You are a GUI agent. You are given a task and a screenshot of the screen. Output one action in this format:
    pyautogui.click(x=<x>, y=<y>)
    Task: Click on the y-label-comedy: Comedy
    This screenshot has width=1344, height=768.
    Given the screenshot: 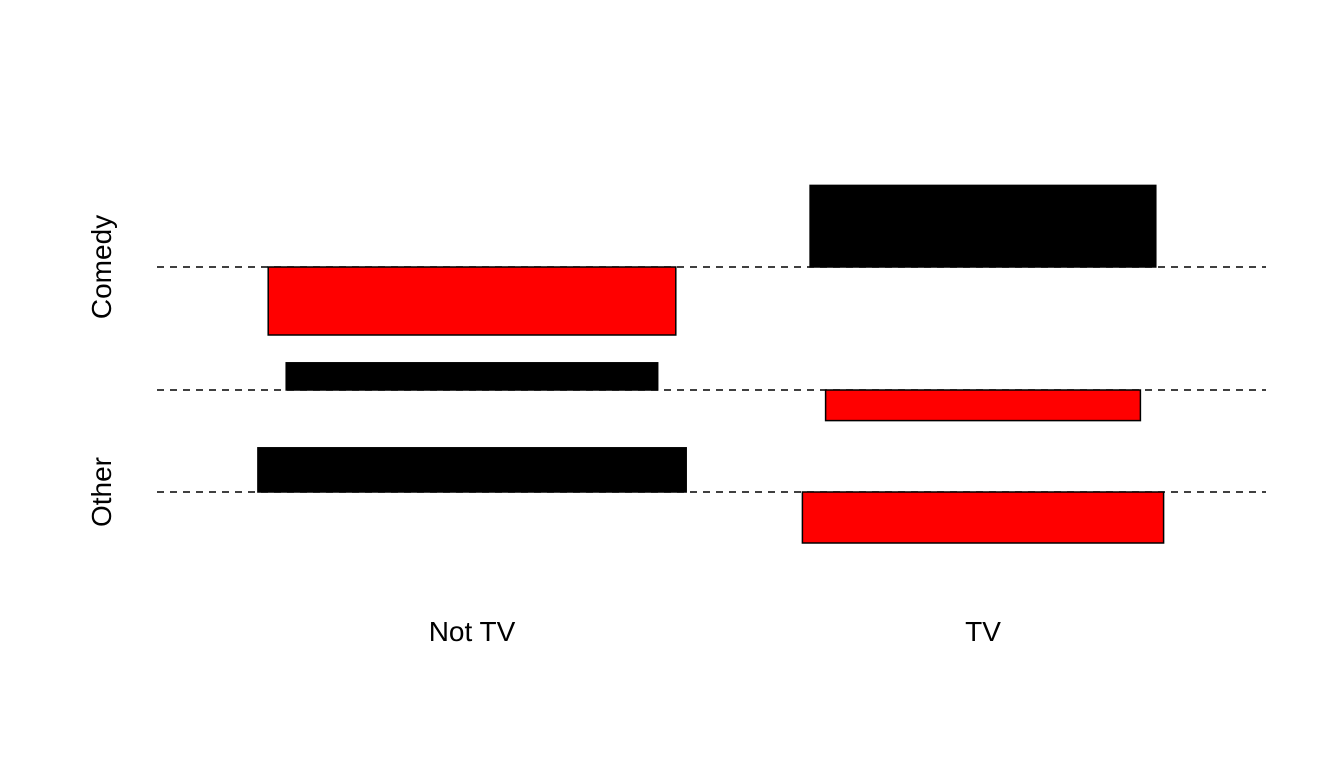 What is the action you would take?
    pyautogui.click(x=101, y=267)
    